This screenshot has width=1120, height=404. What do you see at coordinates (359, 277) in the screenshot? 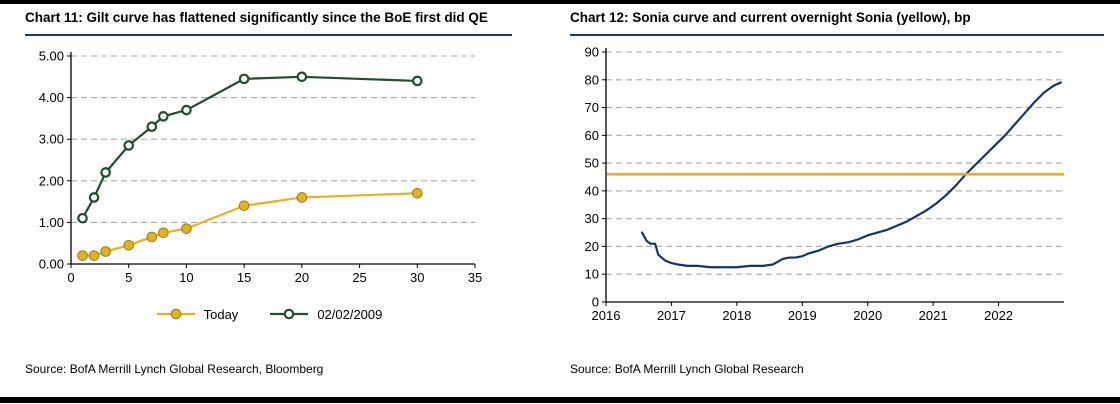
I see `svg-text: 25` at bounding box center [359, 277].